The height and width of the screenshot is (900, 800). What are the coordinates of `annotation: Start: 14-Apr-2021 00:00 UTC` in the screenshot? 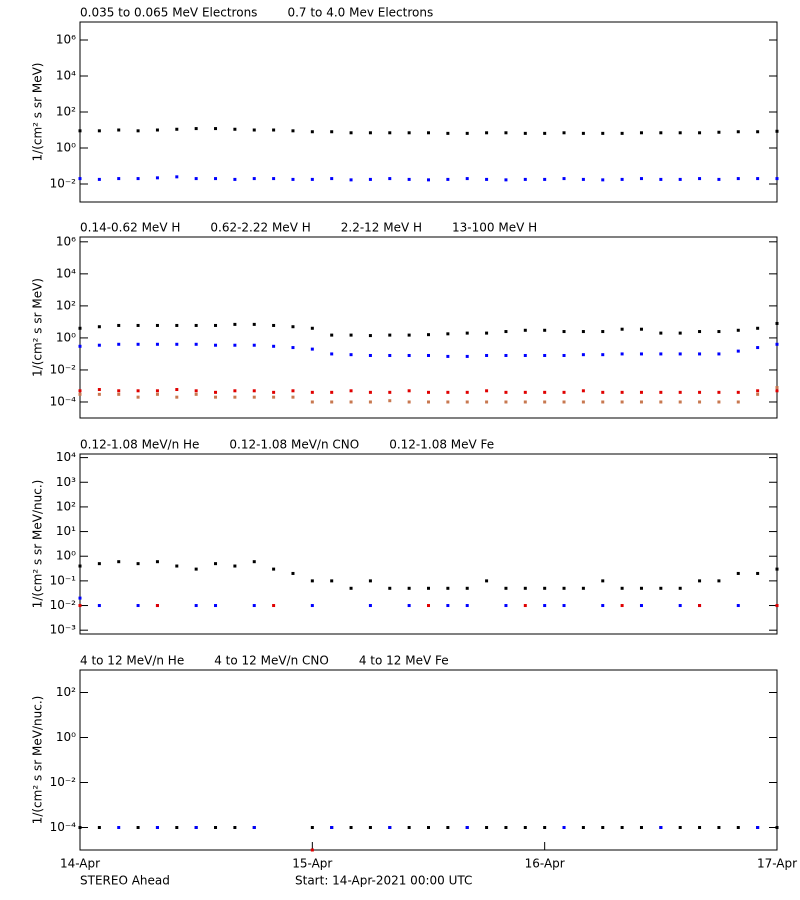 It's located at (383, 881).